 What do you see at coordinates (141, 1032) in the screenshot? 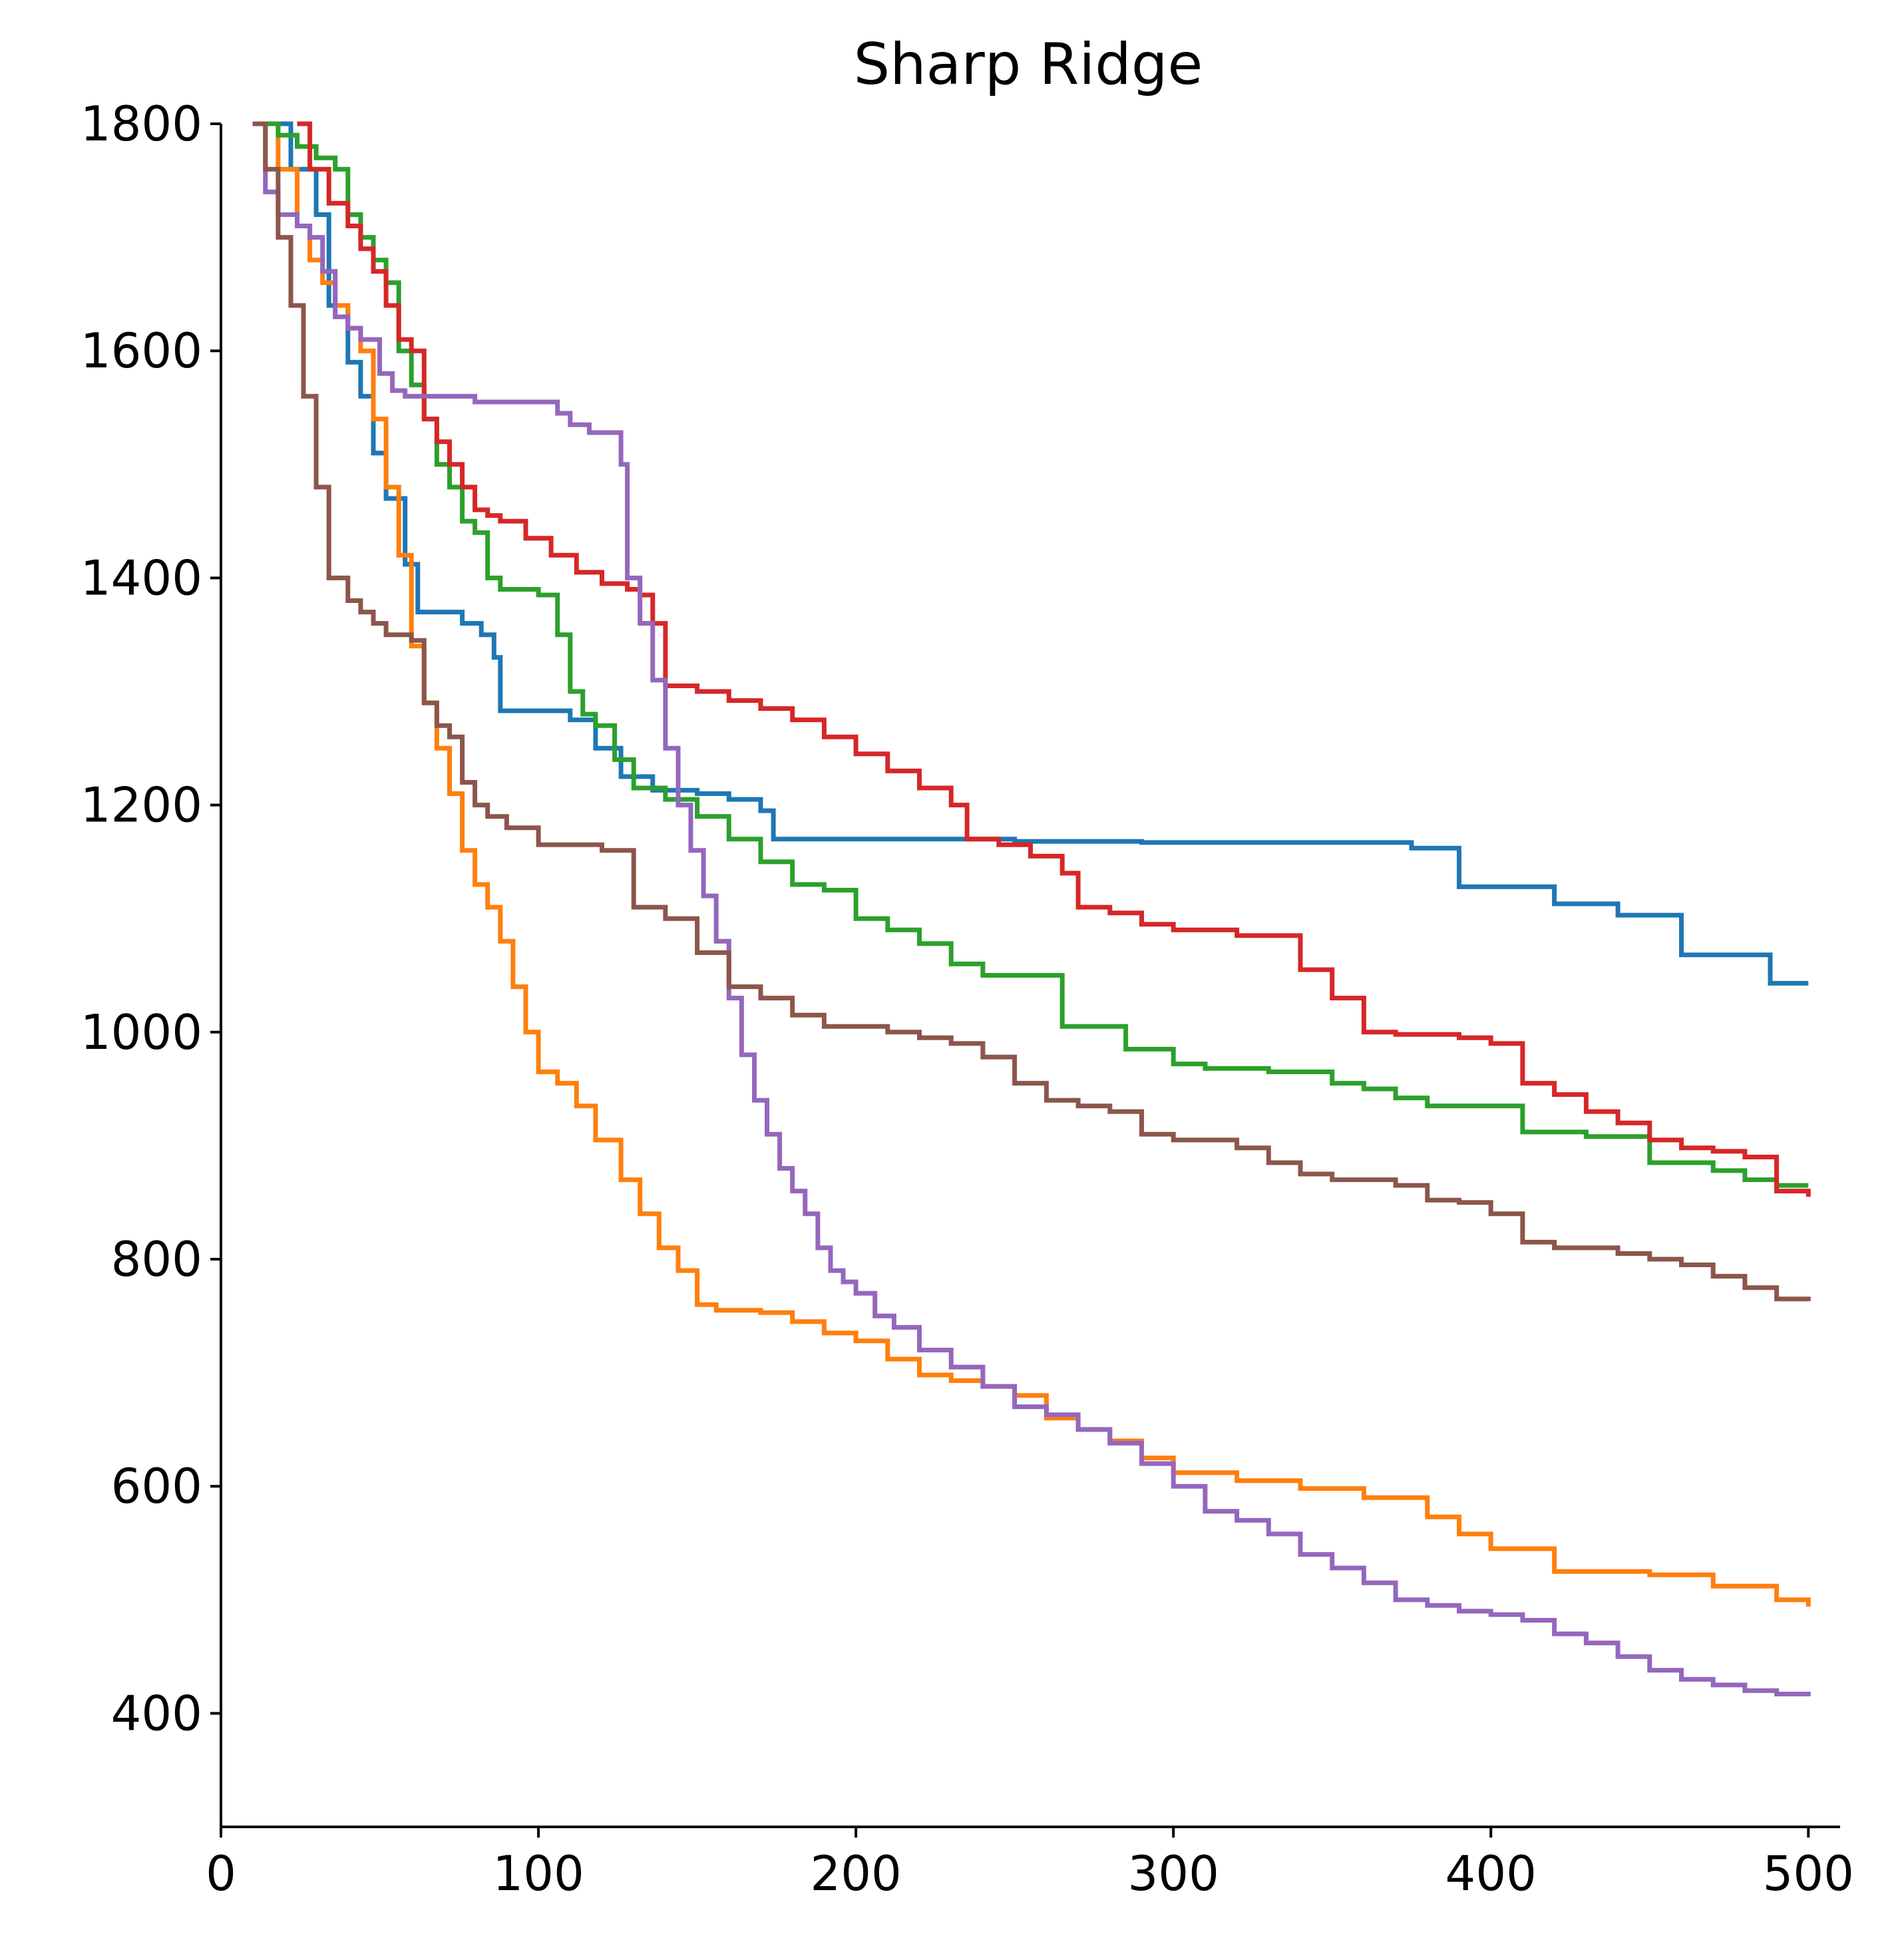
I see `y-tick-label: 1000` at bounding box center [141, 1032].